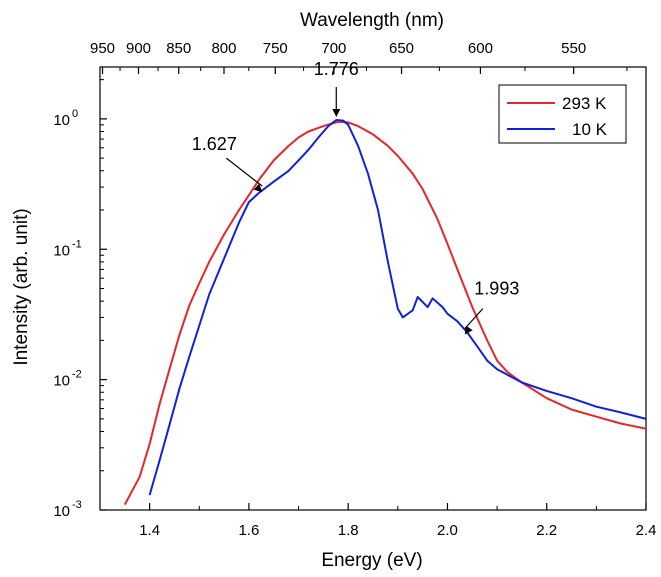 Image resolution: width=661 pixels, height=577 pixels. Describe the element at coordinates (336, 69) in the screenshot. I see `annotation-label: 1.776` at that location.